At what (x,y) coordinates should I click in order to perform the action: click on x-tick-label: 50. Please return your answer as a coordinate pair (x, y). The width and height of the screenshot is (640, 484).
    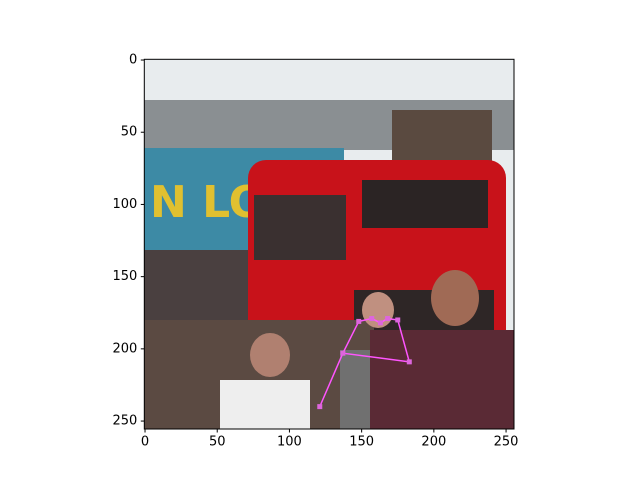
    Looking at the image, I should click on (217, 442).